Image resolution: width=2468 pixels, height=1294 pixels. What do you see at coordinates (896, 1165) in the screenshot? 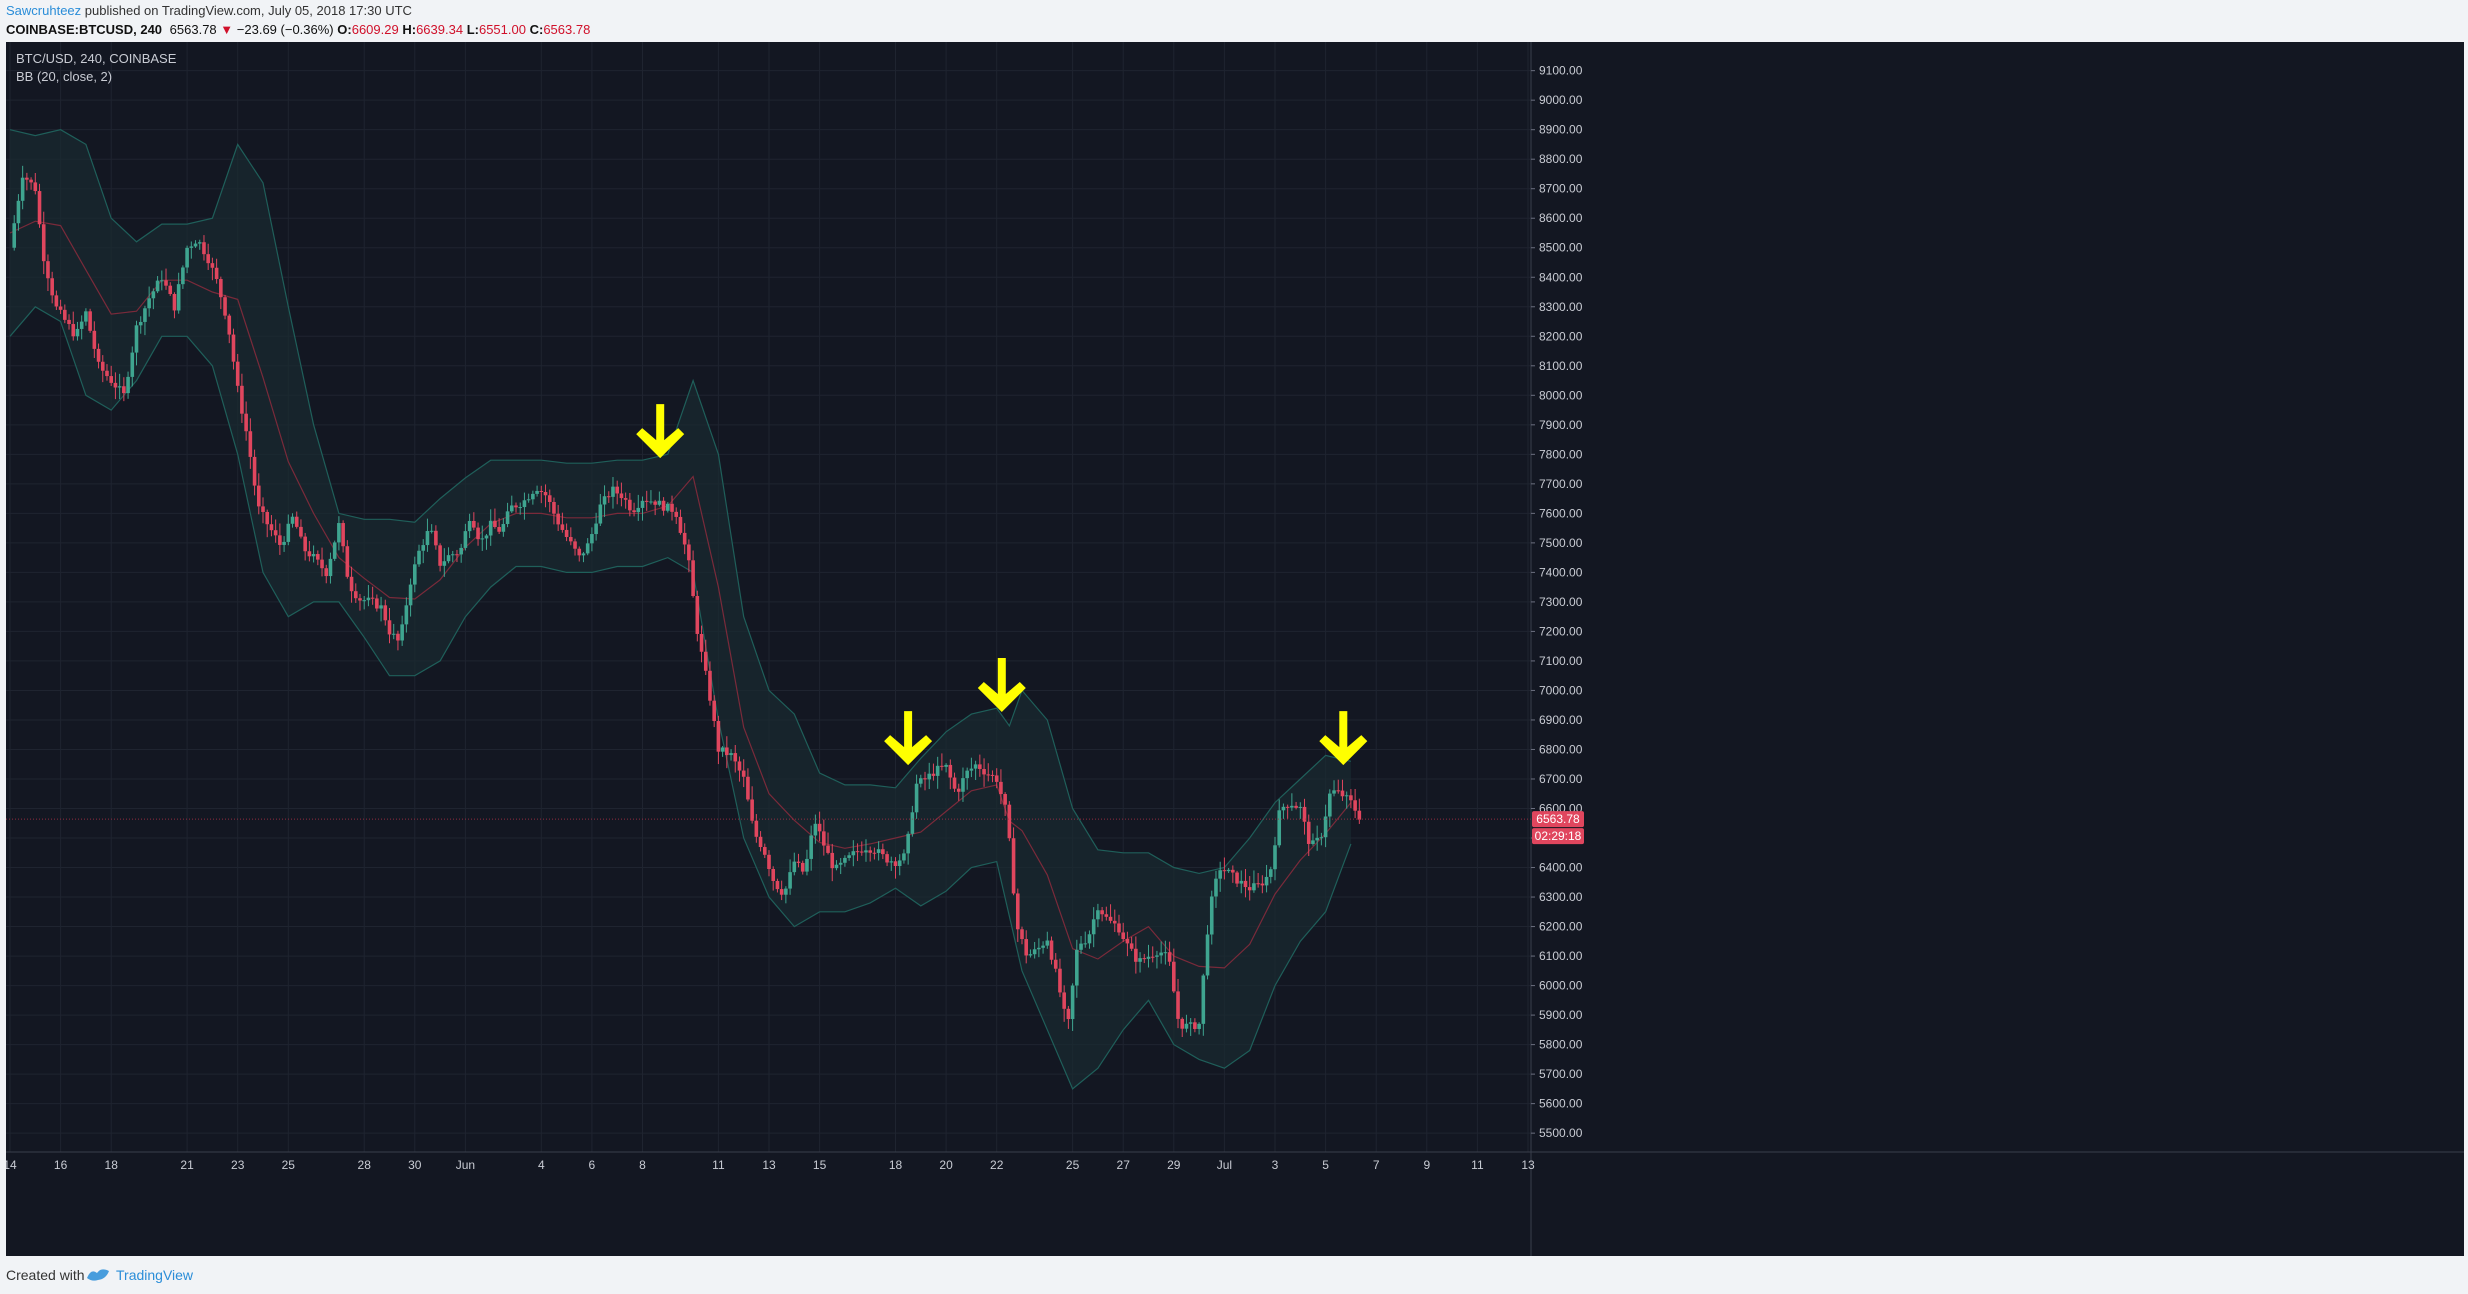
I see `time-tick-label: 18` at bounding box center [896, 1165].